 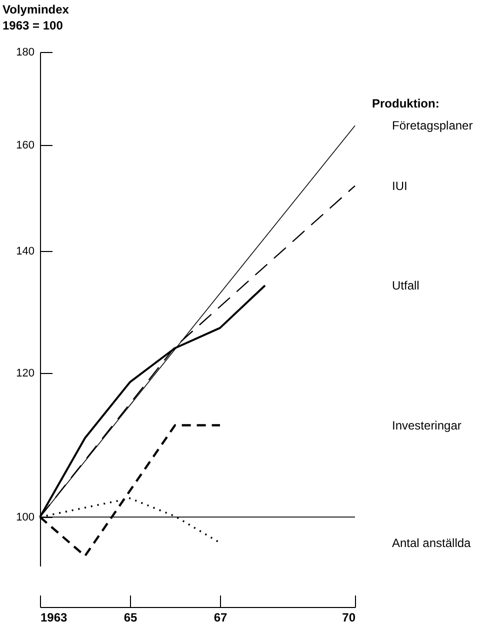 What do you see at coordinates (131, 617) in the screenshot?
I see `x-tick-label: 65` at bounding box center [131, 617].